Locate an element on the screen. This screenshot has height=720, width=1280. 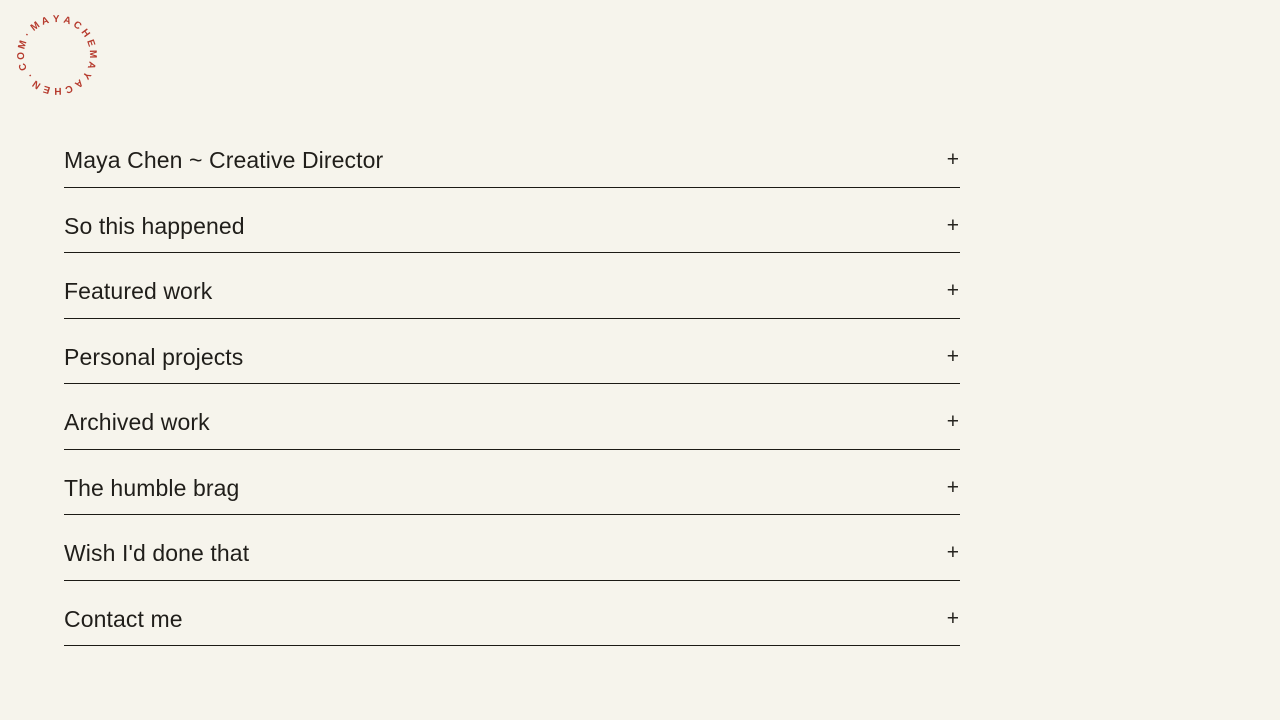
svg-text: O is located at coordinates (21, 55).